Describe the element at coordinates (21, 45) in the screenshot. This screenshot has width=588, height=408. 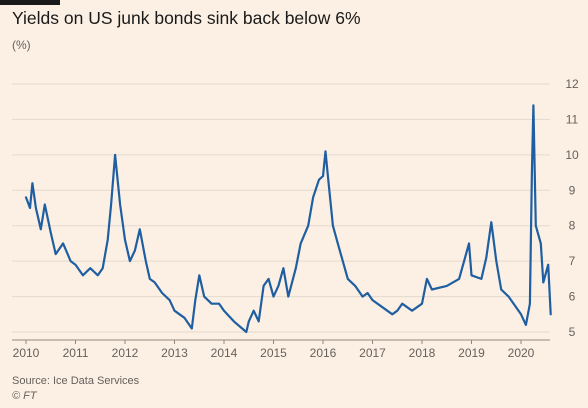
I see `unit-label: (%)` at that location.